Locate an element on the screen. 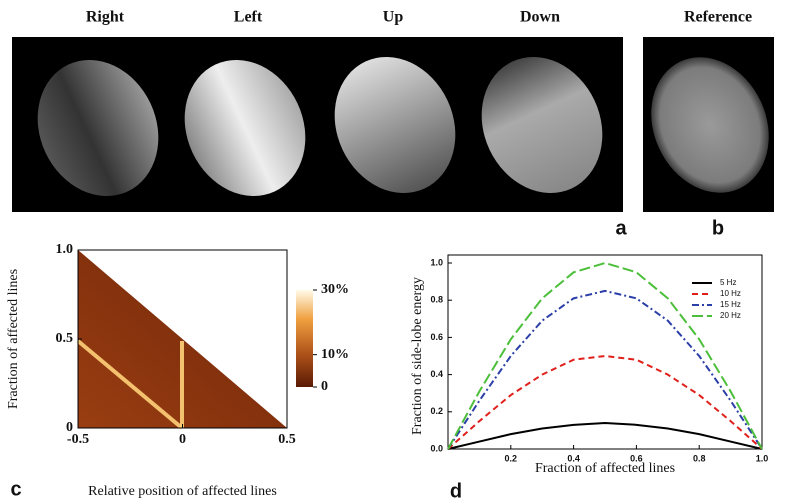 This screenshot has height=502, width=786. legend-label: 10 Hz is located at coordinates (730, 293).